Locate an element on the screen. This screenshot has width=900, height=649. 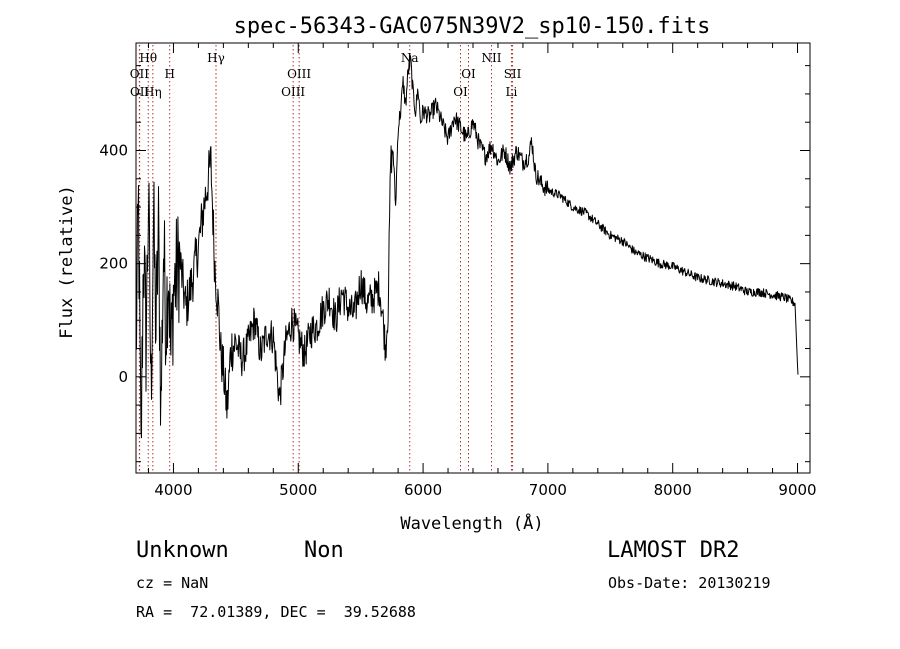
x-tick-label-9000: 9000 is located at coordinates (797, 490).